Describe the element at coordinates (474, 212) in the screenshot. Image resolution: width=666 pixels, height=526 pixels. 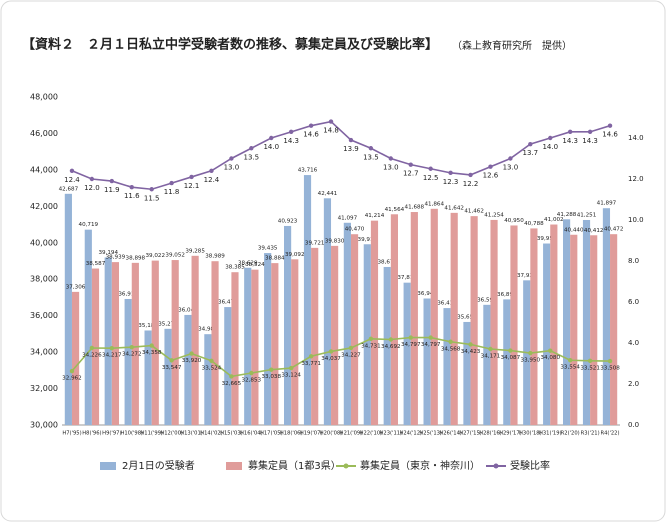
I see `data-label: 41,462` at that location.